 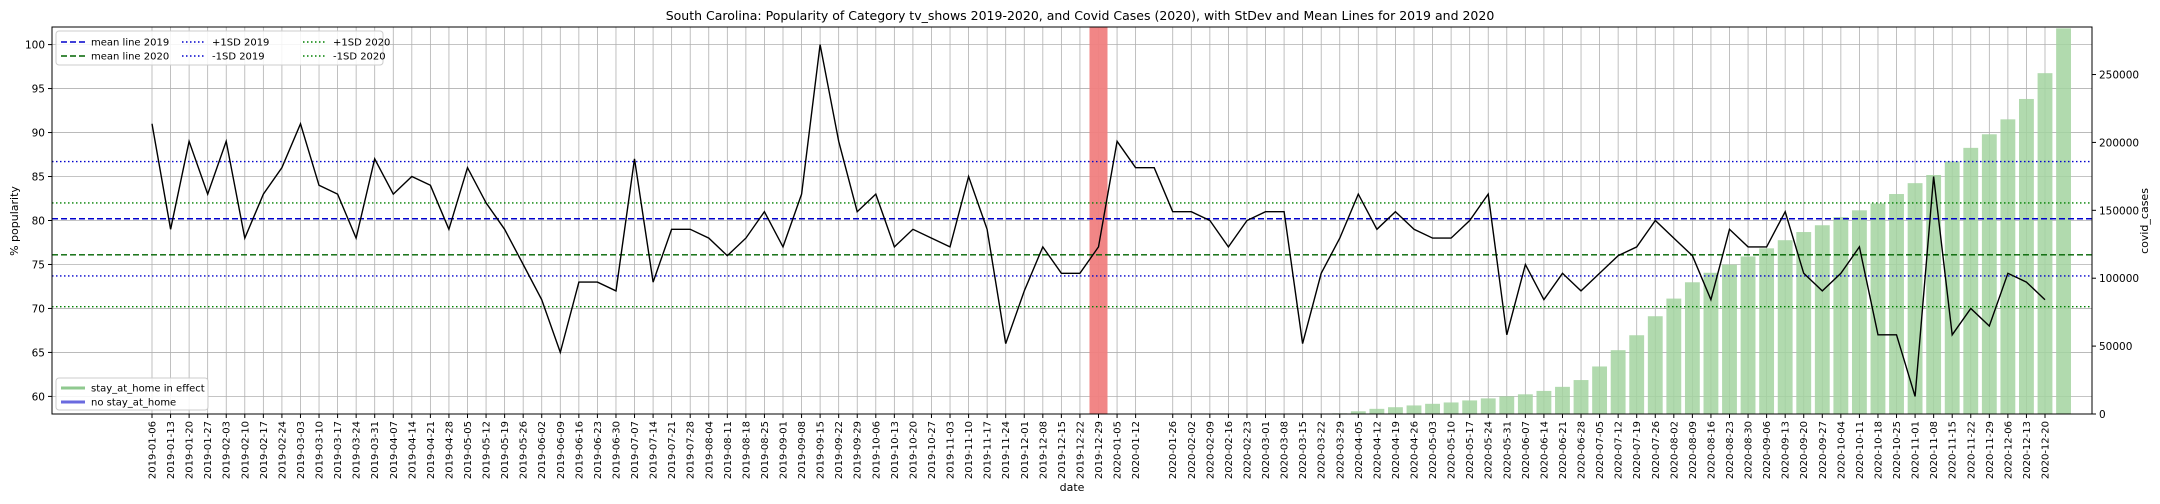 I want to click on x-tick-label: 2019-05-19, so click(x=505, y=450).